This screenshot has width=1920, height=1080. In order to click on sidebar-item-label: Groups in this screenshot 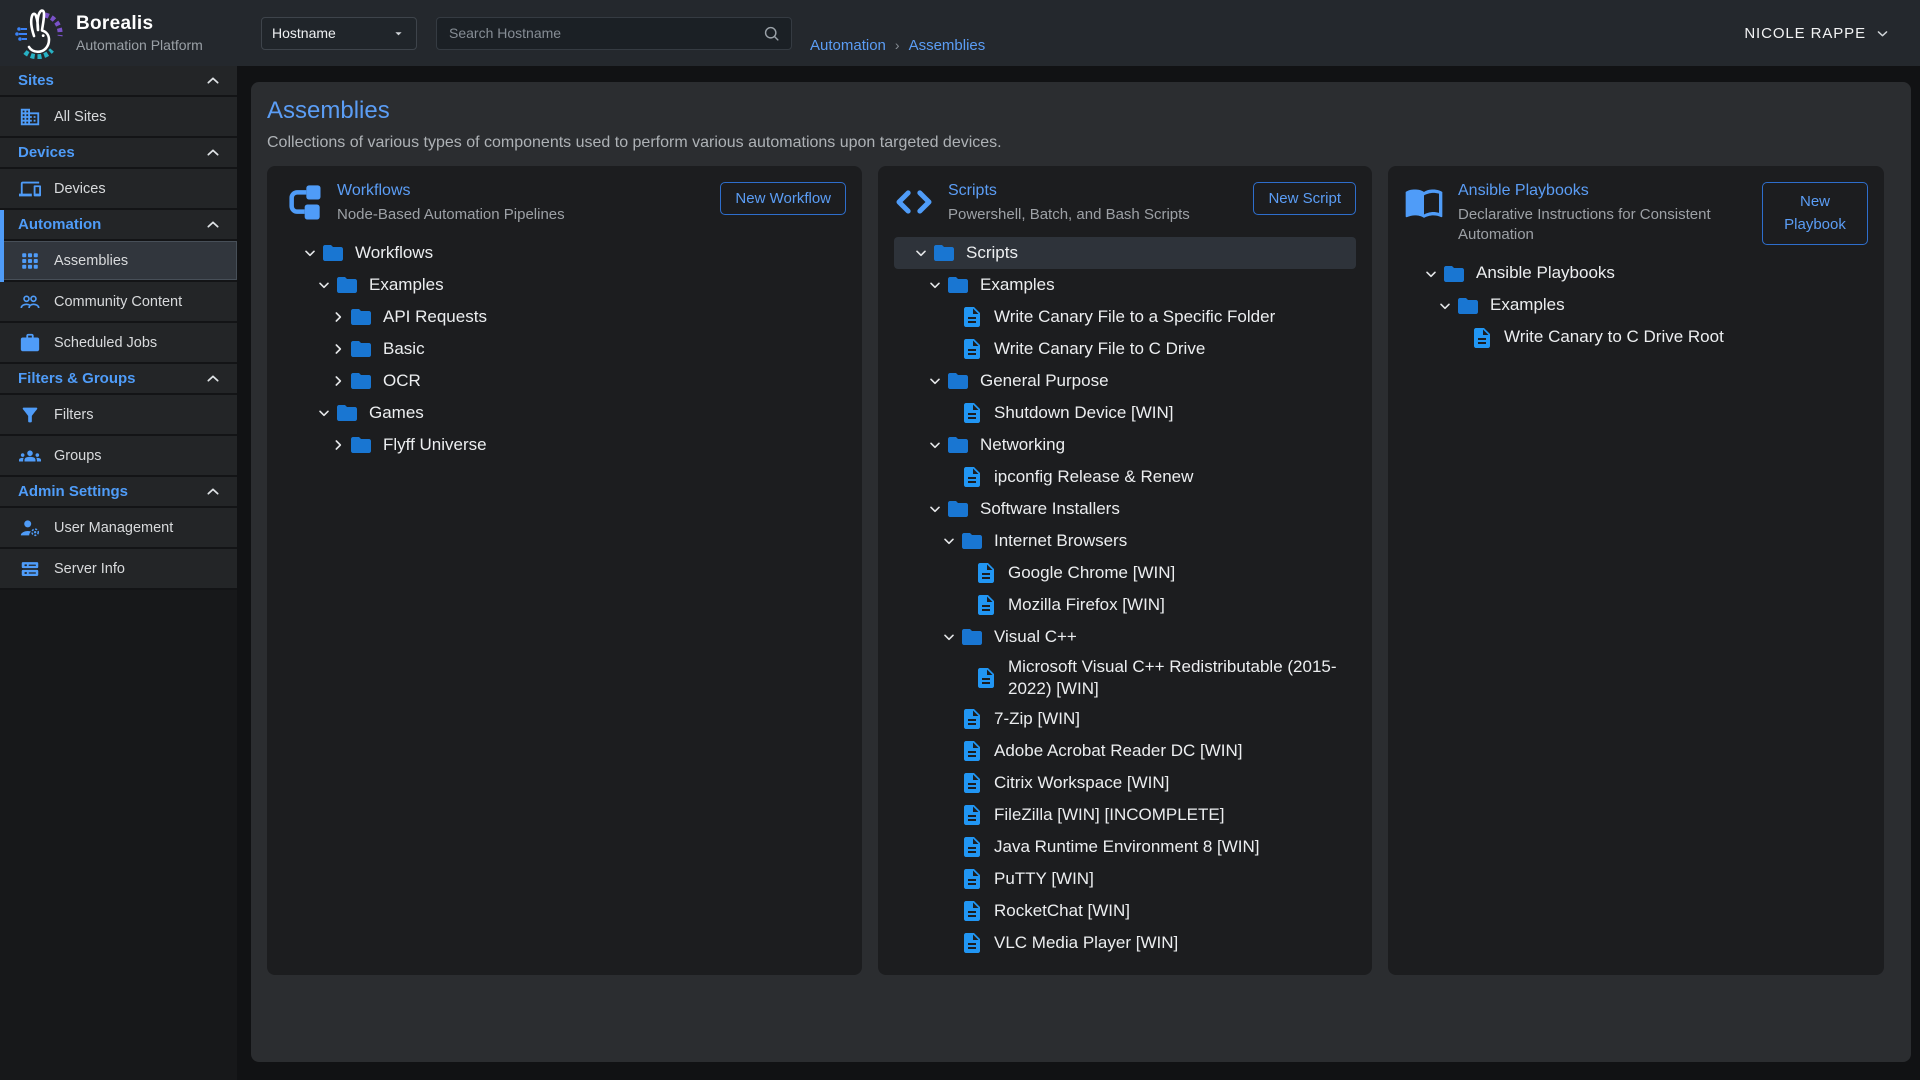, I will do `click(78, 455)`.